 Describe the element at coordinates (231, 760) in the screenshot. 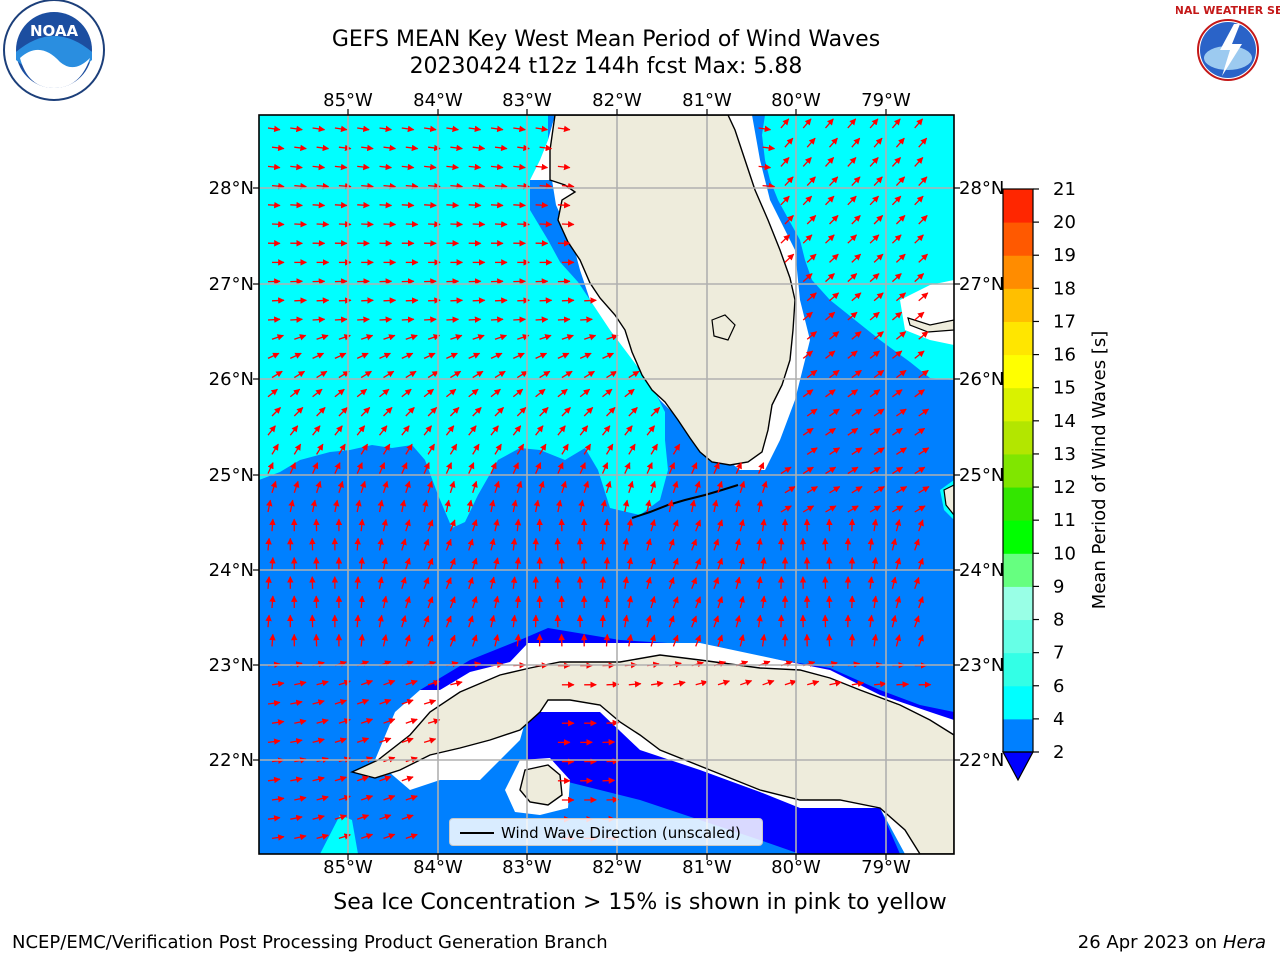

I see `lat-label-left: 22°N` at that location.